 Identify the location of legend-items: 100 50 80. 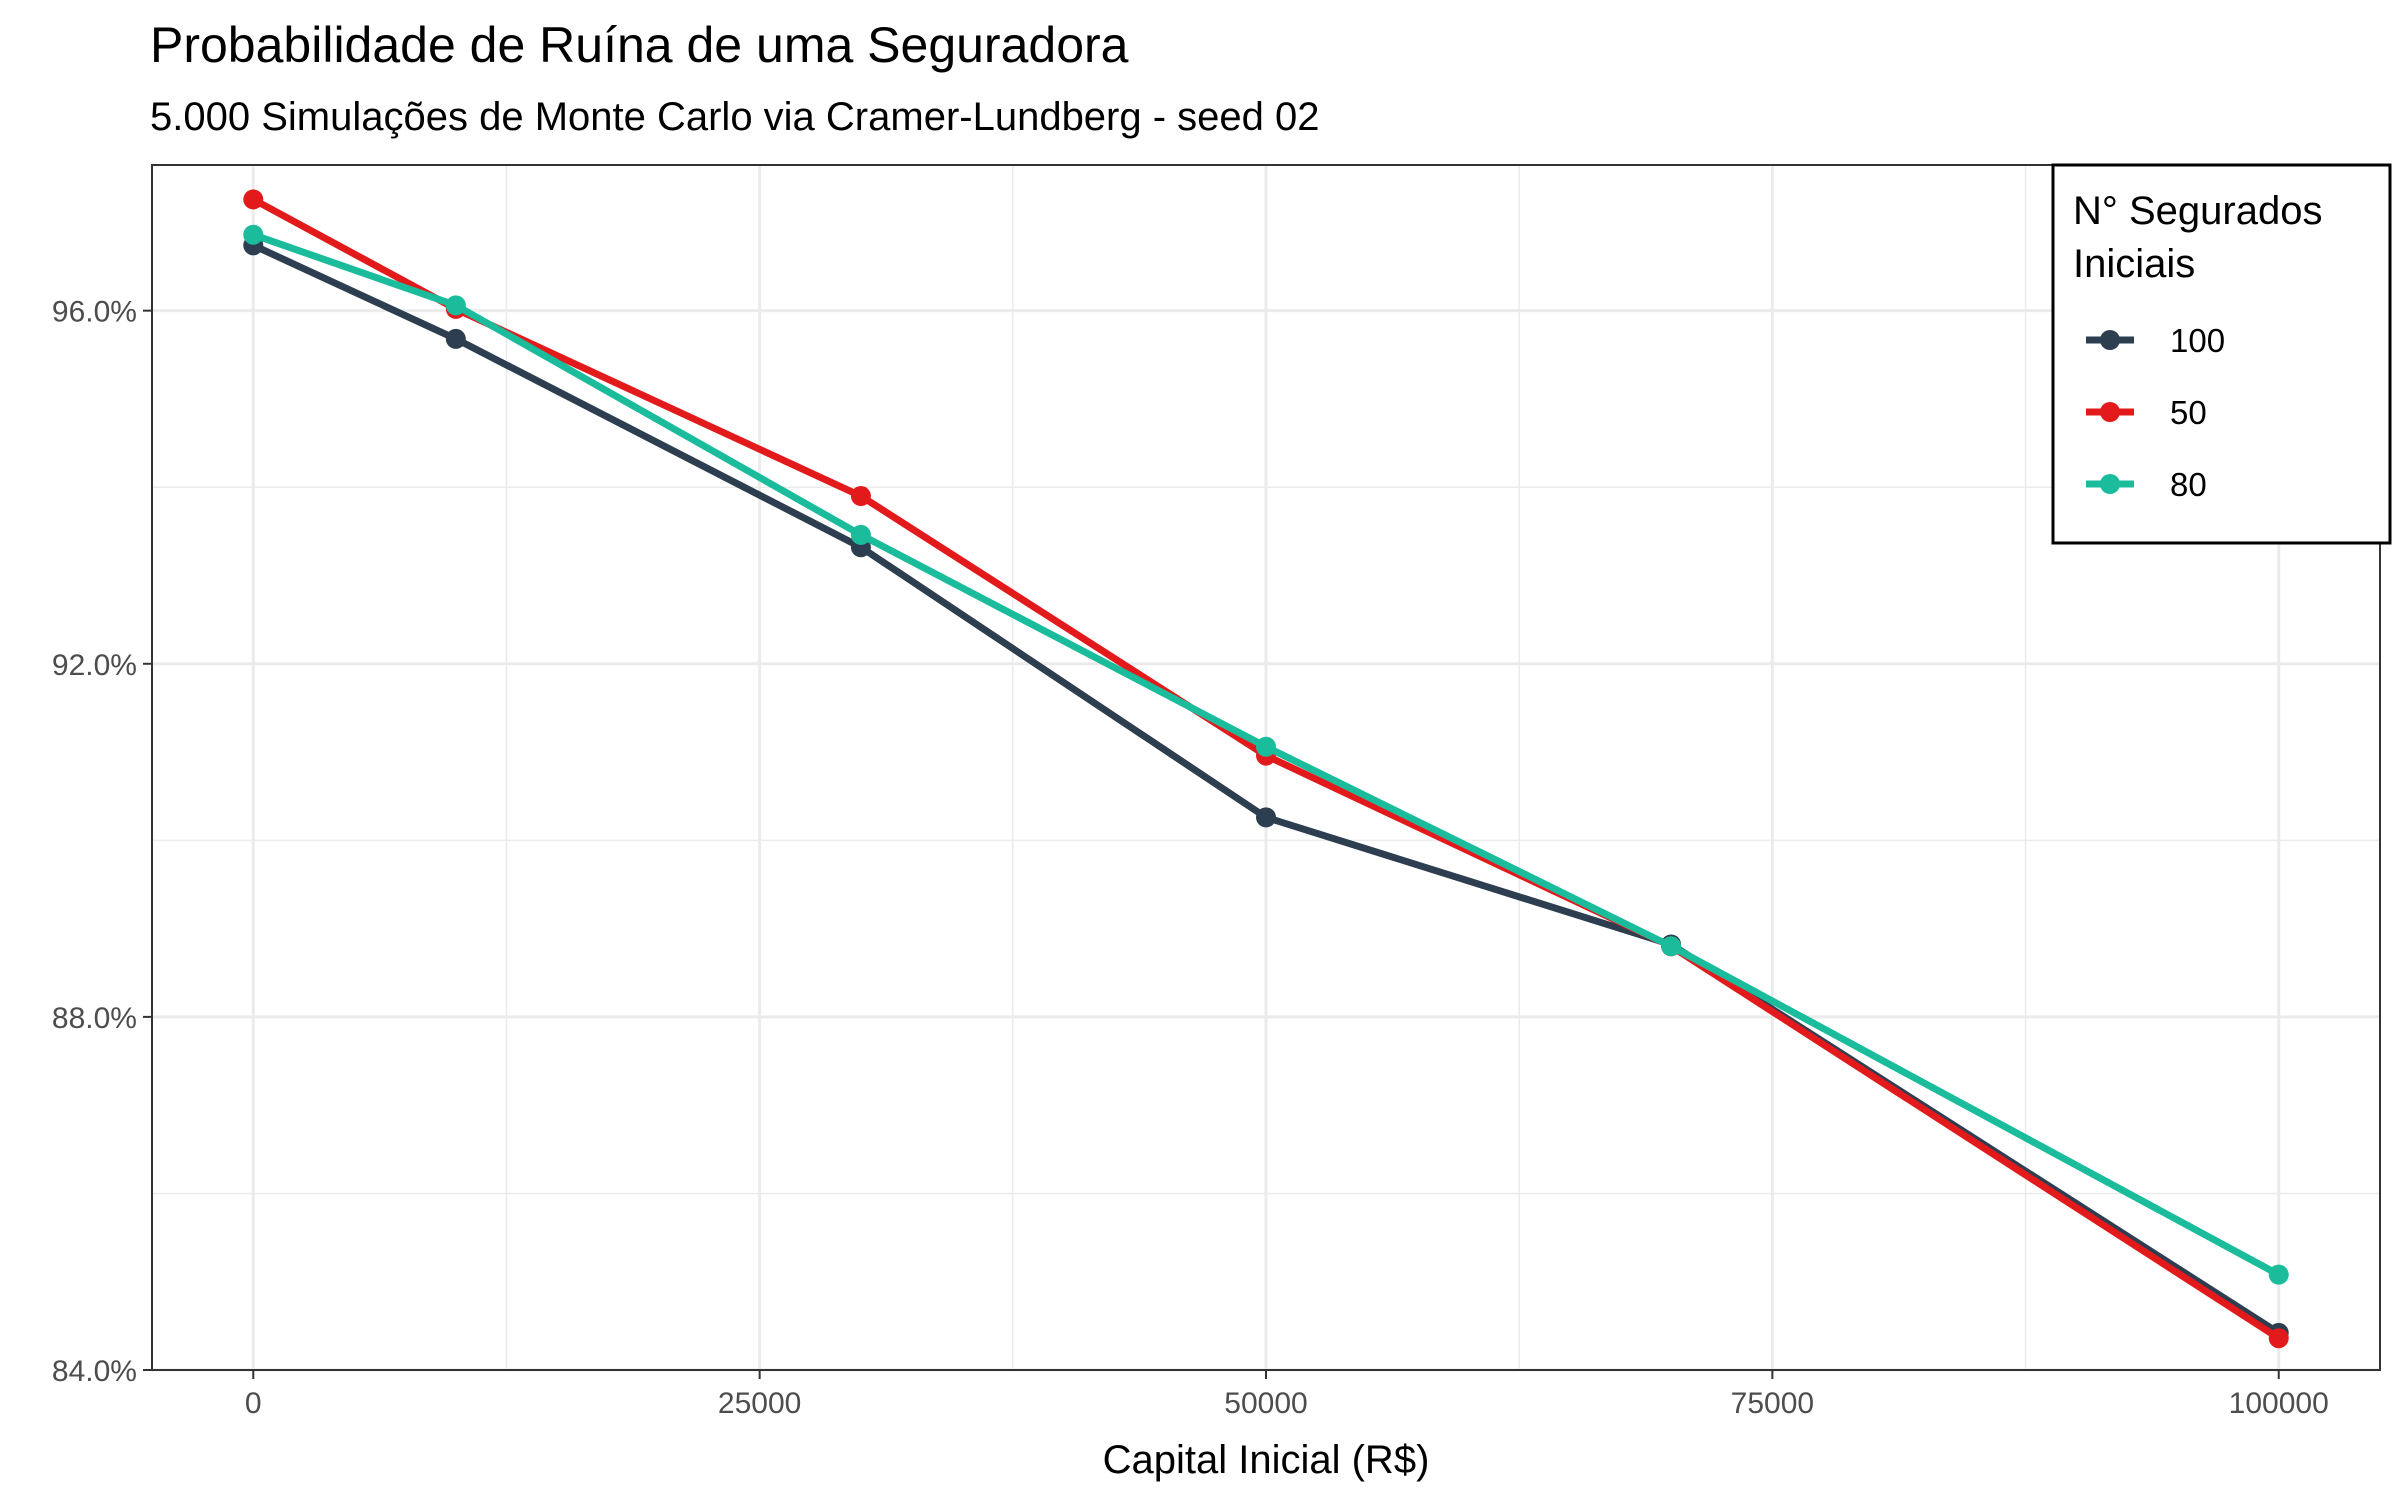
(2155, 412).